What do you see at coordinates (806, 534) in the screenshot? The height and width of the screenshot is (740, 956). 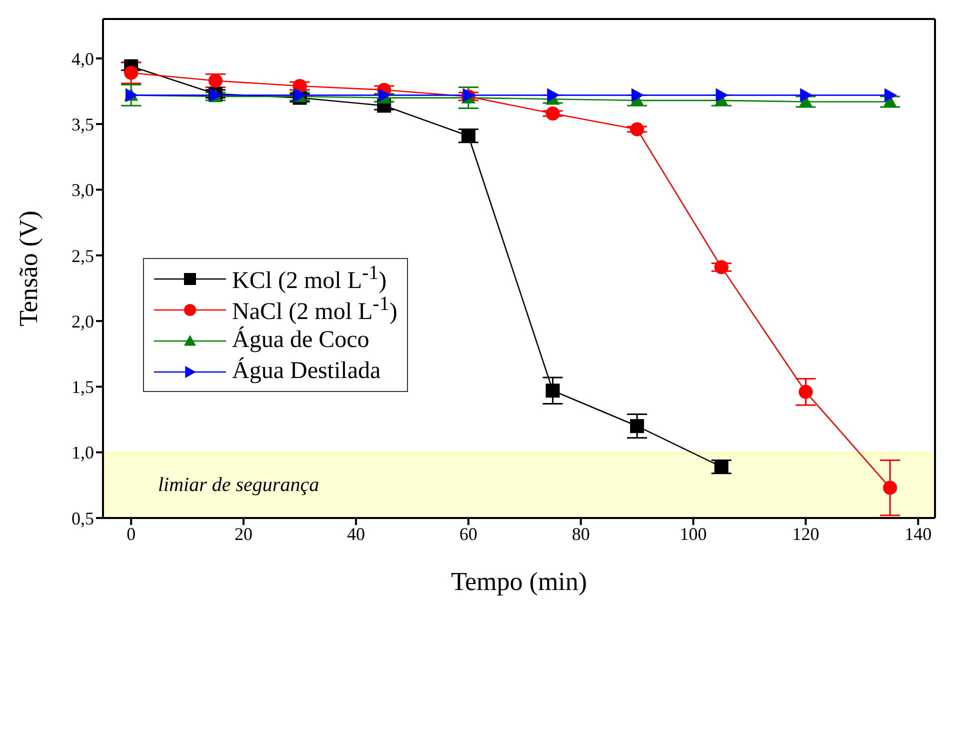 I see `x-tick-label: 120` at bounding box center [806, 534].